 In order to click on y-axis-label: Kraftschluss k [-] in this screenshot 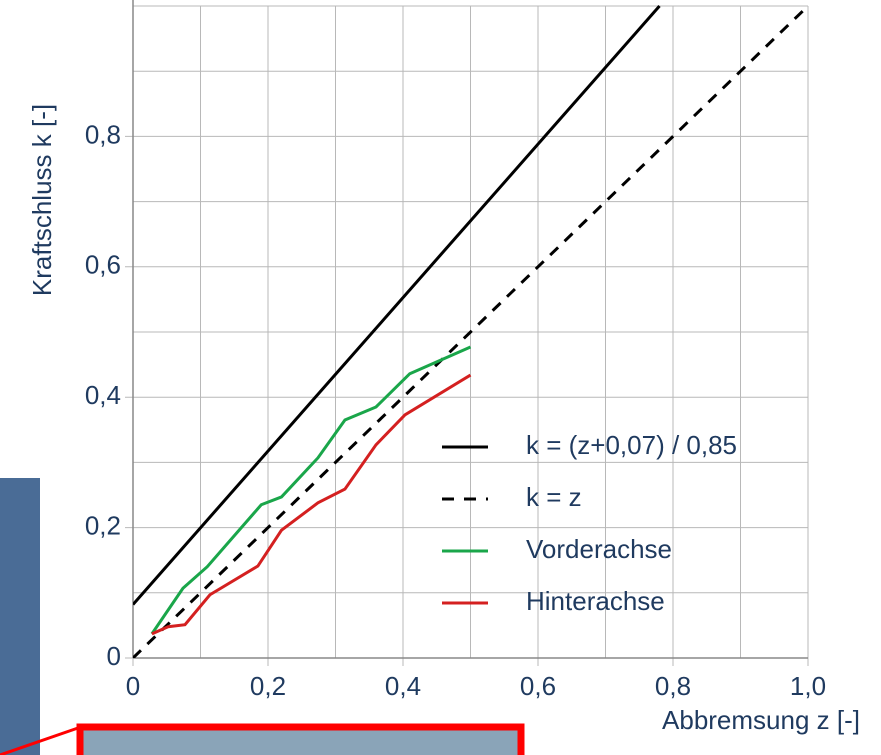, I will do `click(42, 200)`.